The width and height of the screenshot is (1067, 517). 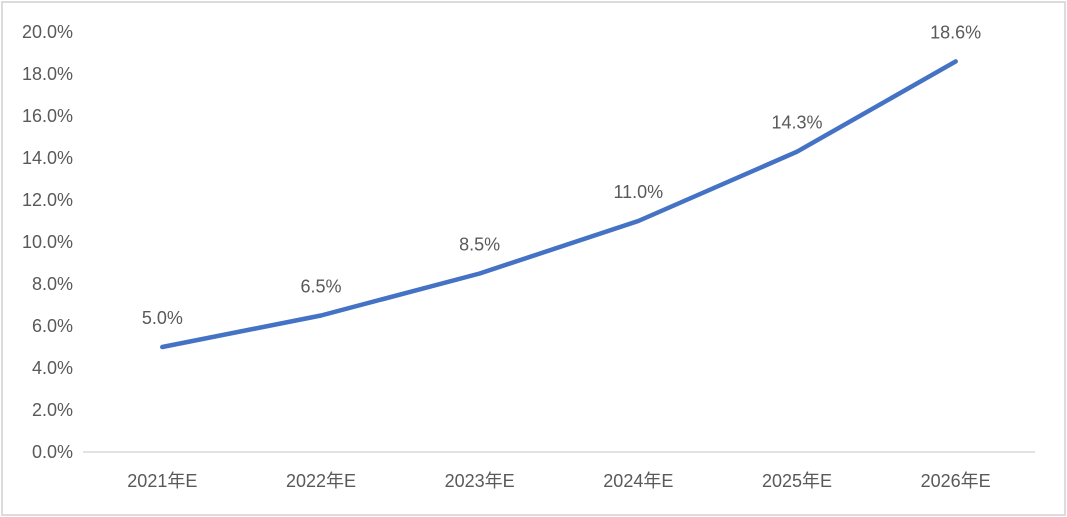 What do you see at coordinates (321, 481) in the screenshot?
I see `x-axis-tick-label: 2022年E` at bounding box center [321, 481].